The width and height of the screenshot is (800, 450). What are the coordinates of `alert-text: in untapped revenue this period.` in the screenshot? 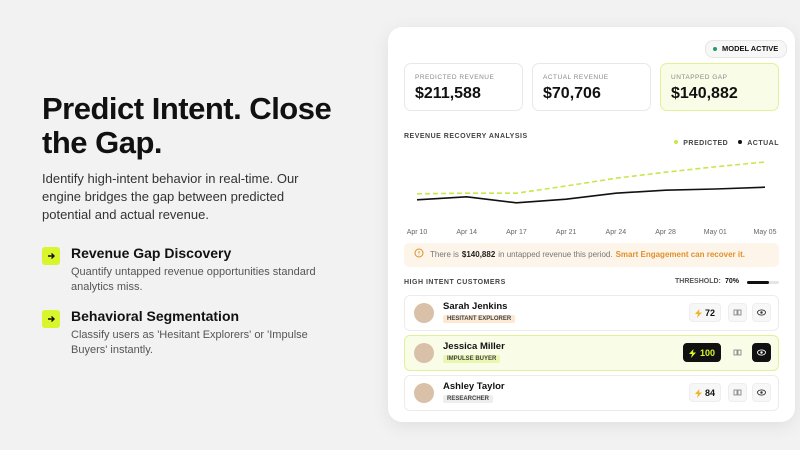 It's located at (555, 254).